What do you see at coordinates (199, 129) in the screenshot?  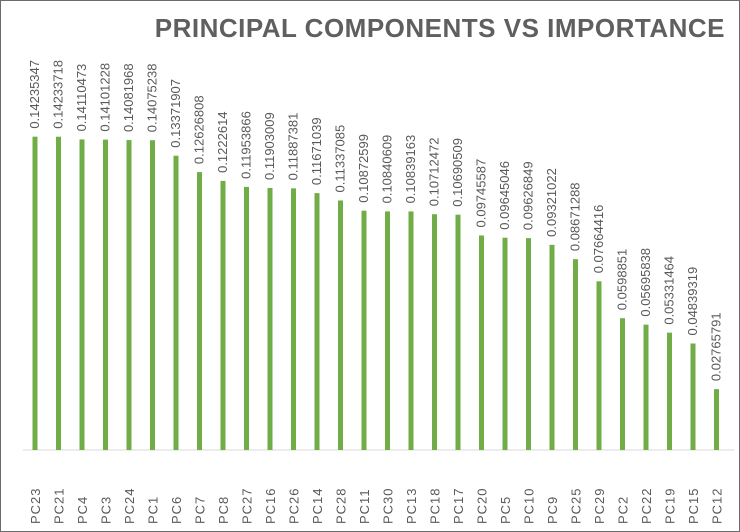 I see `value-label: 0.12626808` at bounding box center [199, 129].